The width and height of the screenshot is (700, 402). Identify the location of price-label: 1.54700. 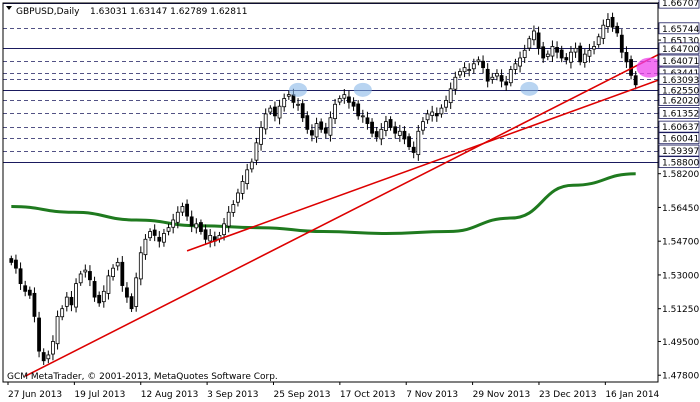
(680, 243).